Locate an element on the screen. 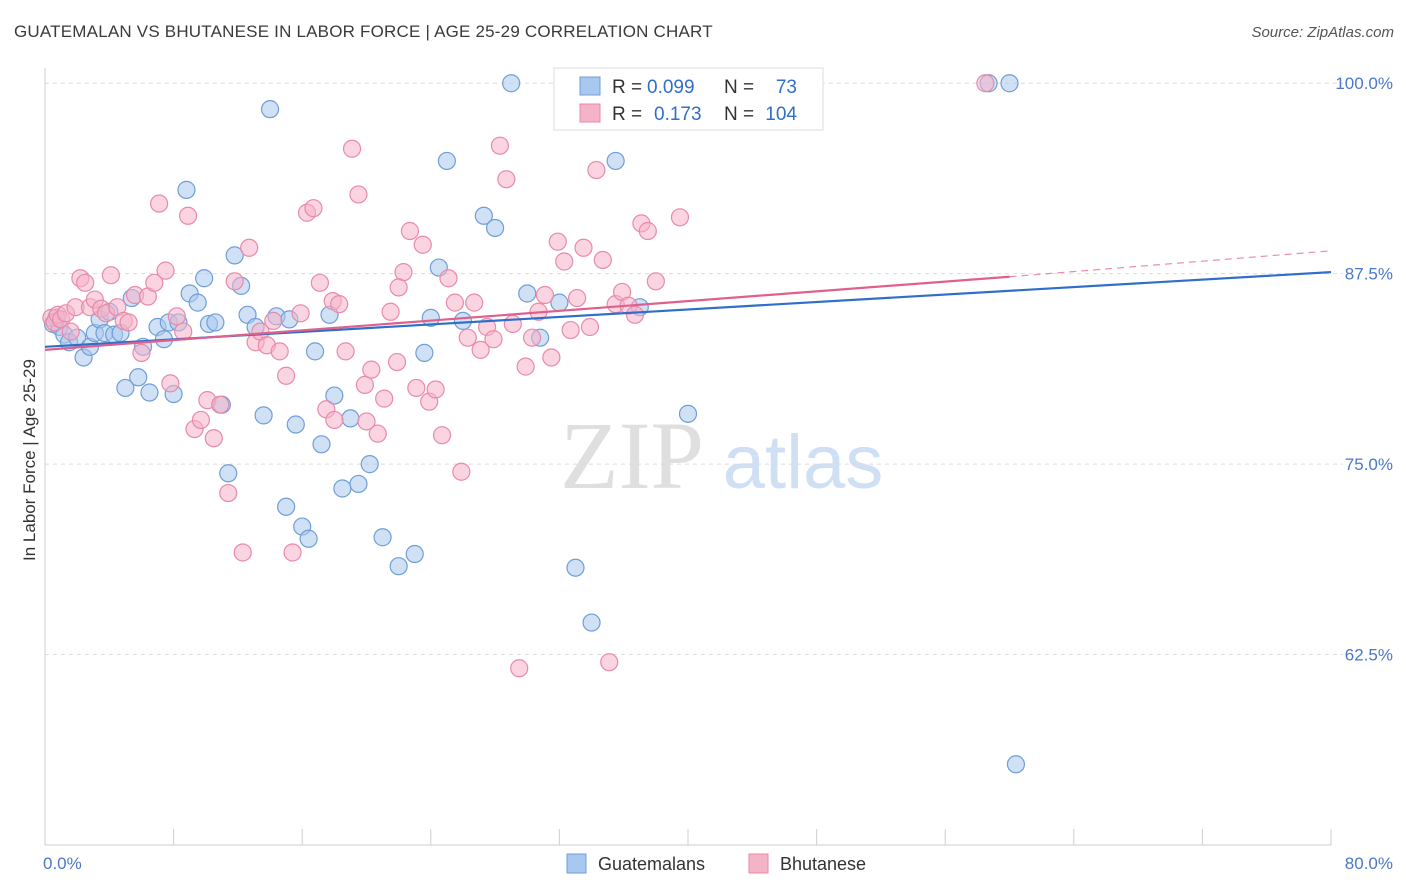 This screenshot has height=892, width=1406. watermark-zip: ZIP is located at coordinates (632, 455).